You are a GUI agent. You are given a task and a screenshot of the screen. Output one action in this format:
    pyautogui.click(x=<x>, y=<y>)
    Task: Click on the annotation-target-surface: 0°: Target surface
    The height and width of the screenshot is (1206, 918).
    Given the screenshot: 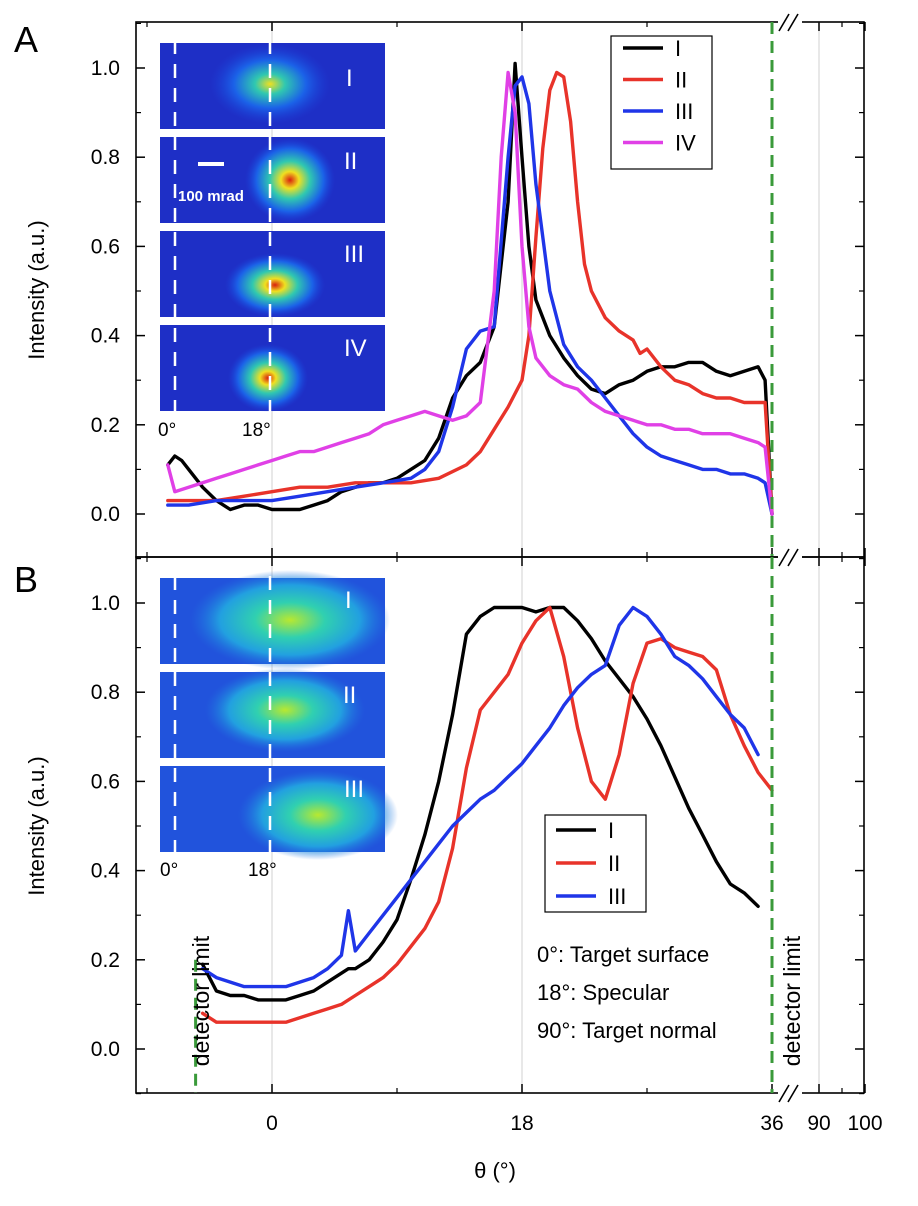 What is the action you would take?
    pyautogui.click(x=623, y=954)
    